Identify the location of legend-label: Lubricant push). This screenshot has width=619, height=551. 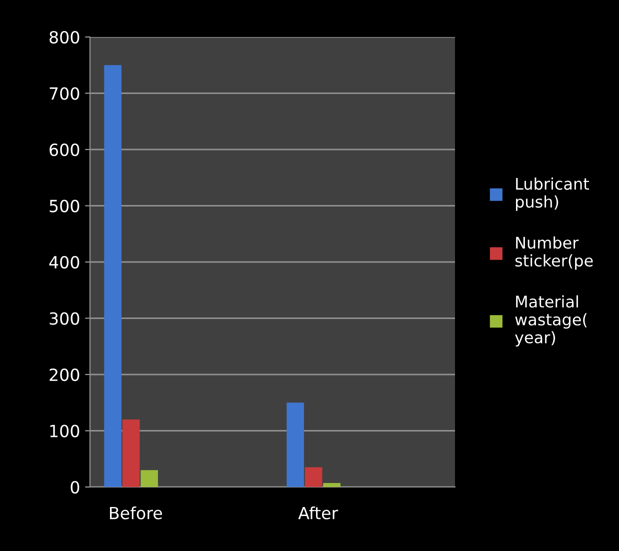
(553, 194).